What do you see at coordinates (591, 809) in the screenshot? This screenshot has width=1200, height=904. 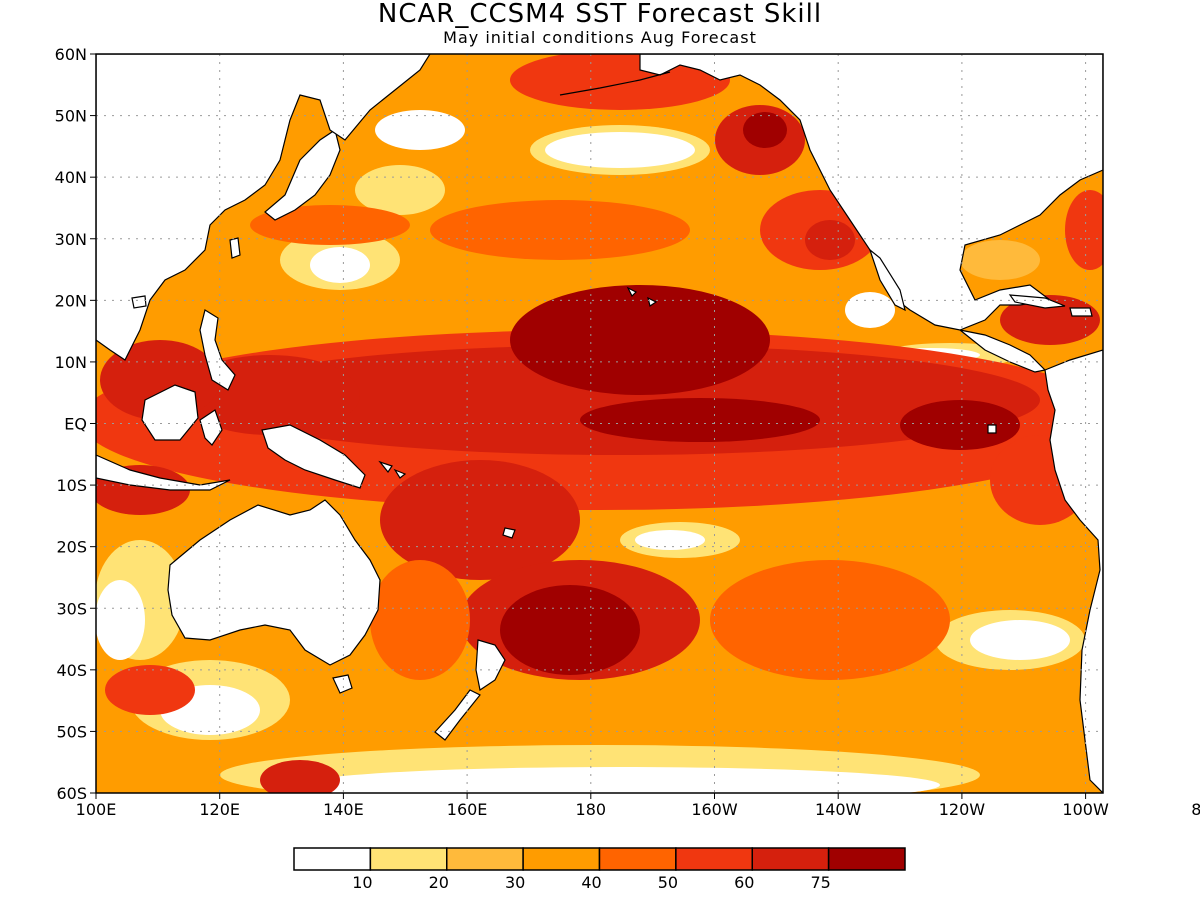 I see `lon-tick-label: 180` at bounding box center [591, 809].